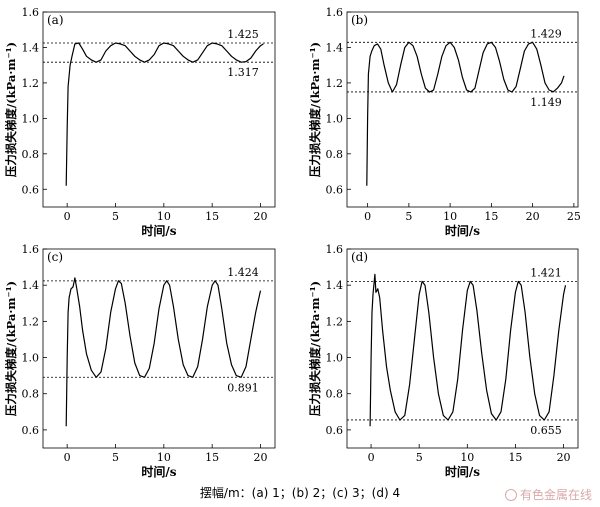 Image resolution: width=600 pixels, height=507 pixels. Describe the element at coordinates (546, 33) in the screenshot. I see `reference-line-label: 1.429` at that location.